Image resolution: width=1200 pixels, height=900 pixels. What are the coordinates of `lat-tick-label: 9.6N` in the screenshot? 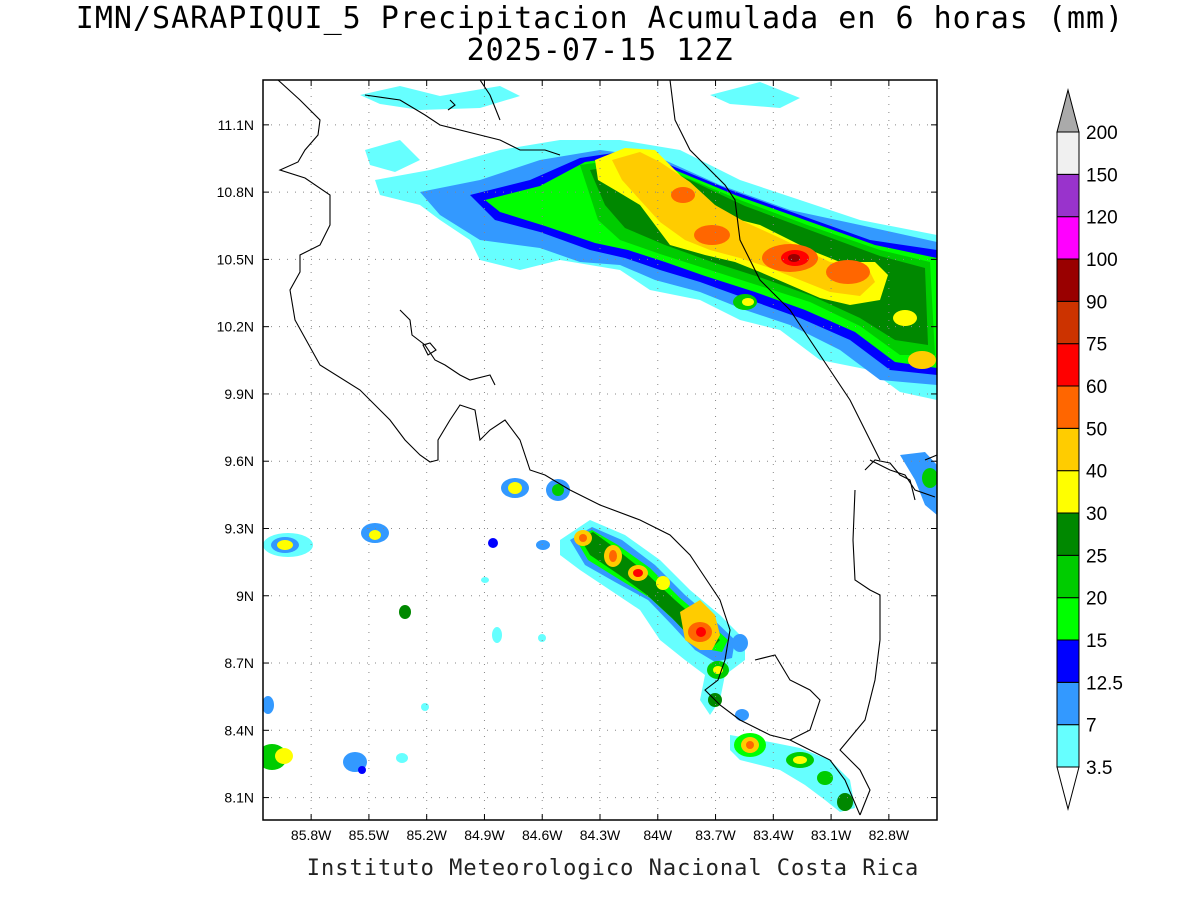 It's located at (239, 461).